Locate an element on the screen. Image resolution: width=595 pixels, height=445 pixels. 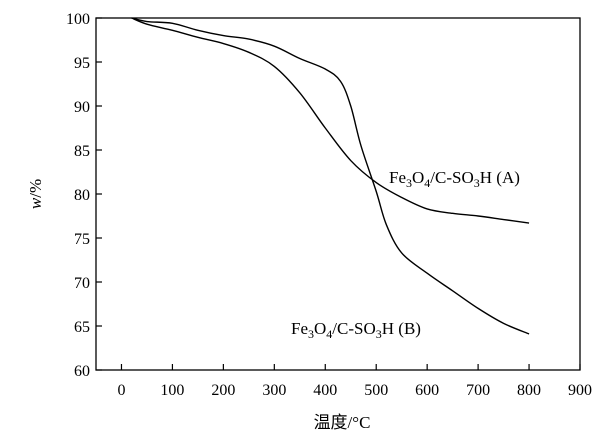
y-tick-label-95: 95 is located at coordinates (82, 63).